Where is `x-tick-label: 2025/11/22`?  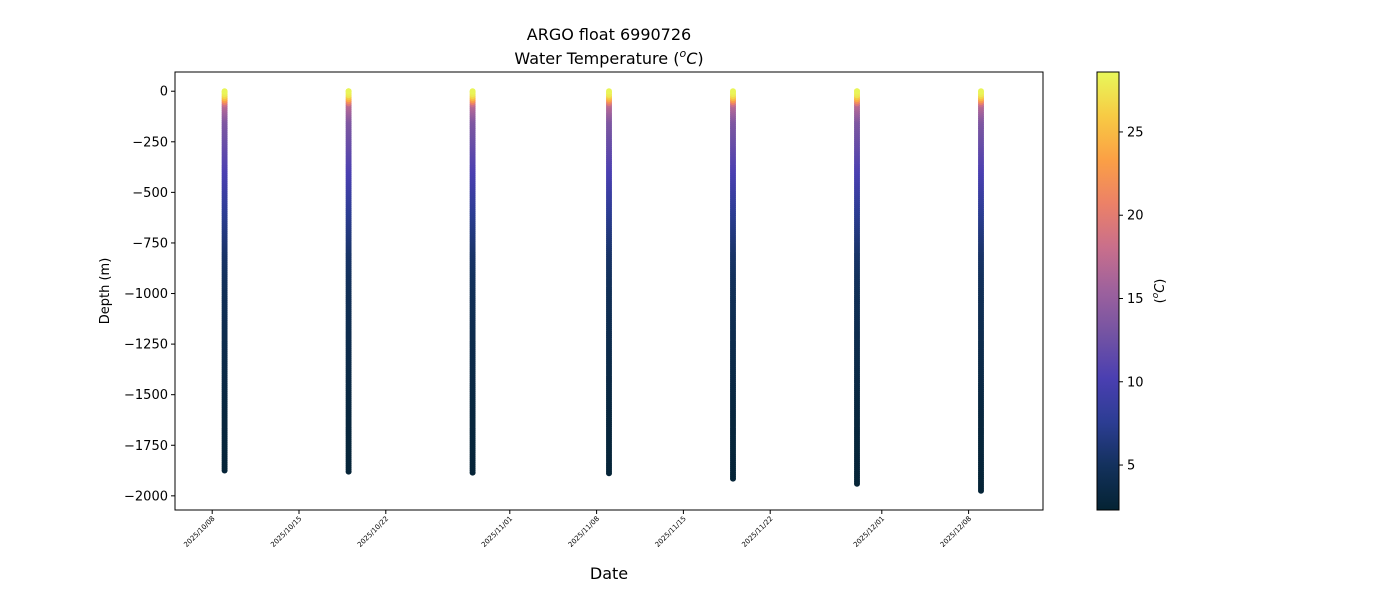
x-tick-label: 2025/11/22 is located at coordinates (757, 532).